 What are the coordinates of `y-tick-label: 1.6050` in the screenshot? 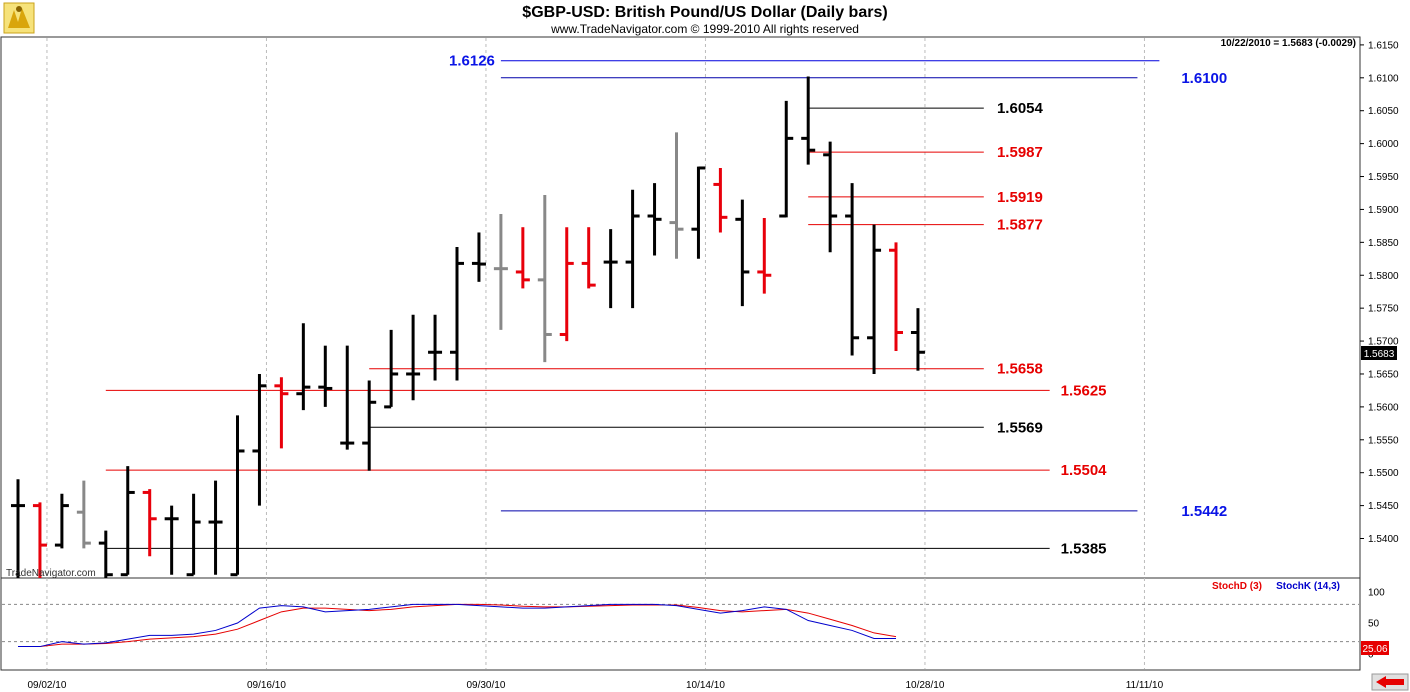 It's located at (1383, 111).